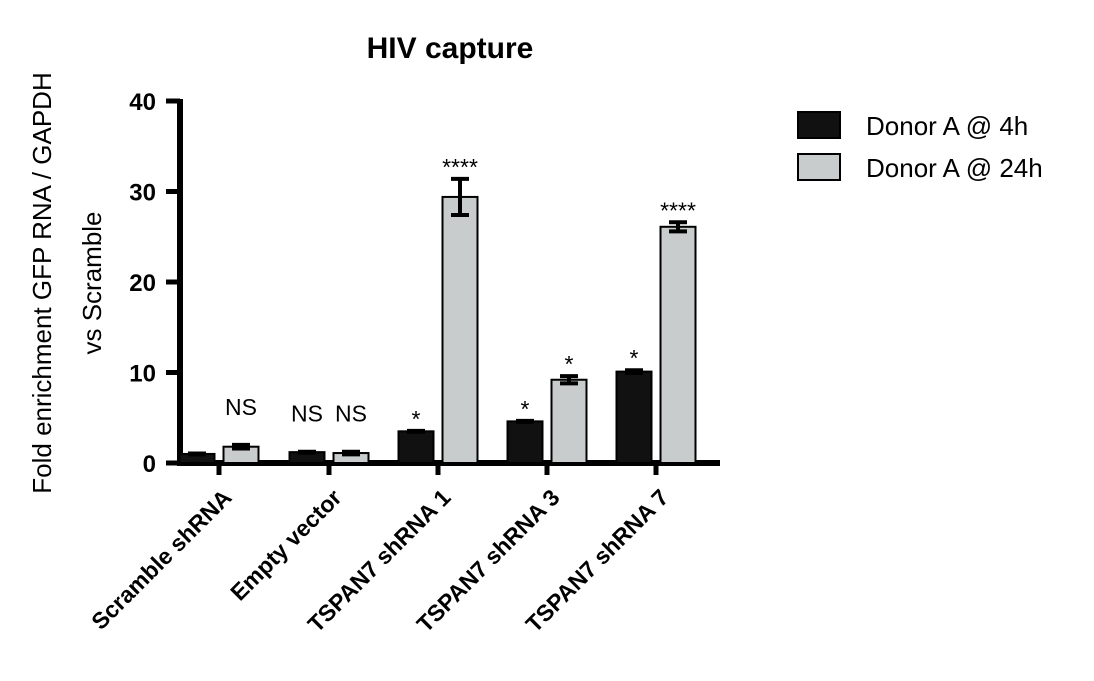  I want to click on chart-title: HIV capture, so click(450, 48).